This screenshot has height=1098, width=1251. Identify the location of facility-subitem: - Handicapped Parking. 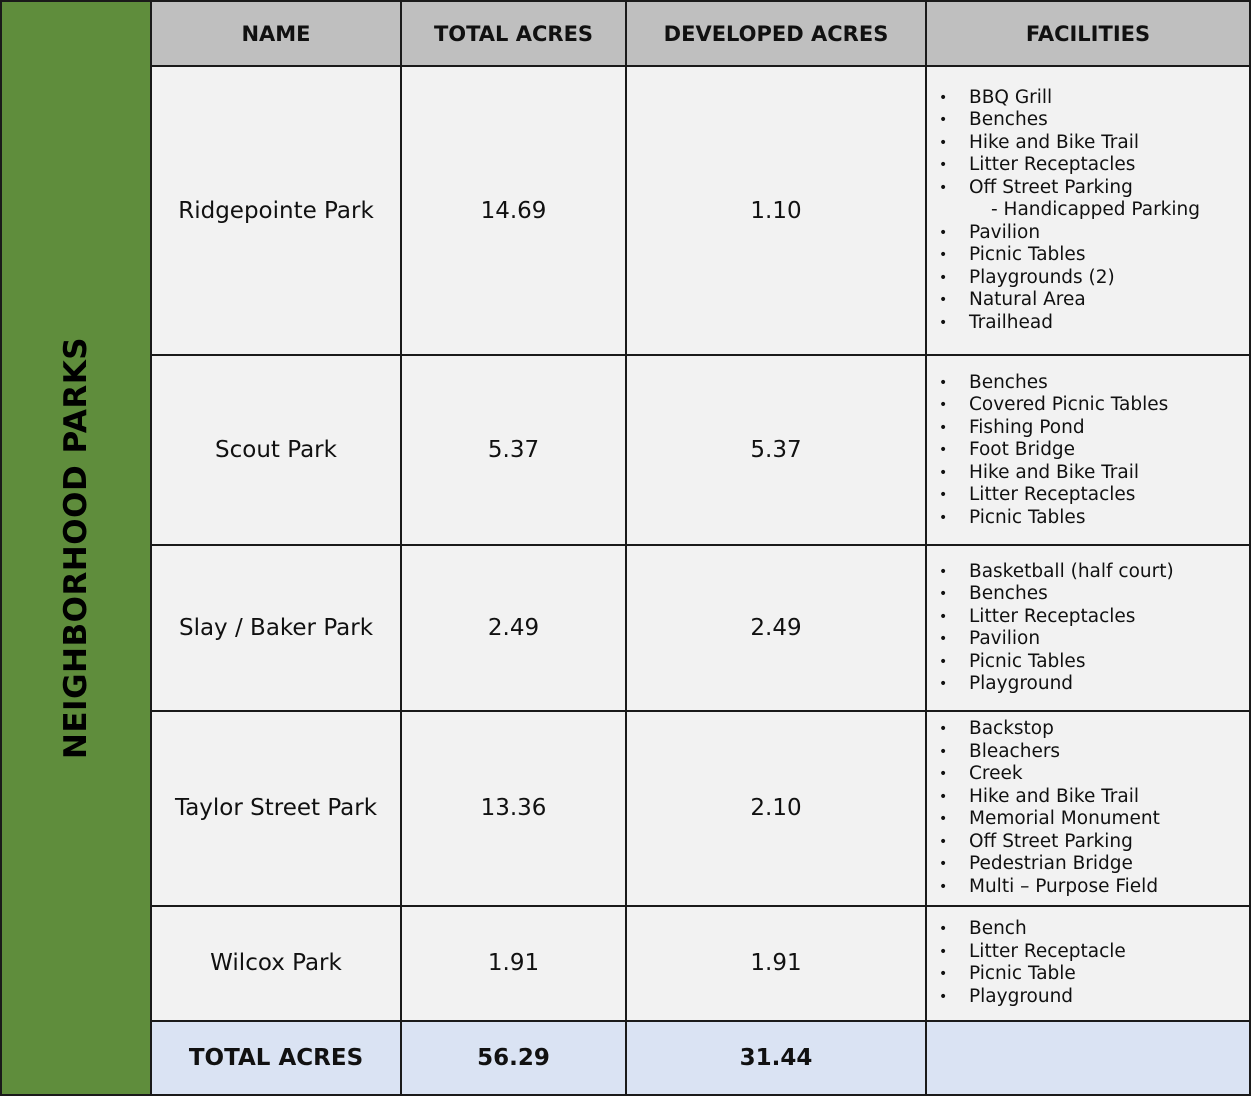
(1096, 210).